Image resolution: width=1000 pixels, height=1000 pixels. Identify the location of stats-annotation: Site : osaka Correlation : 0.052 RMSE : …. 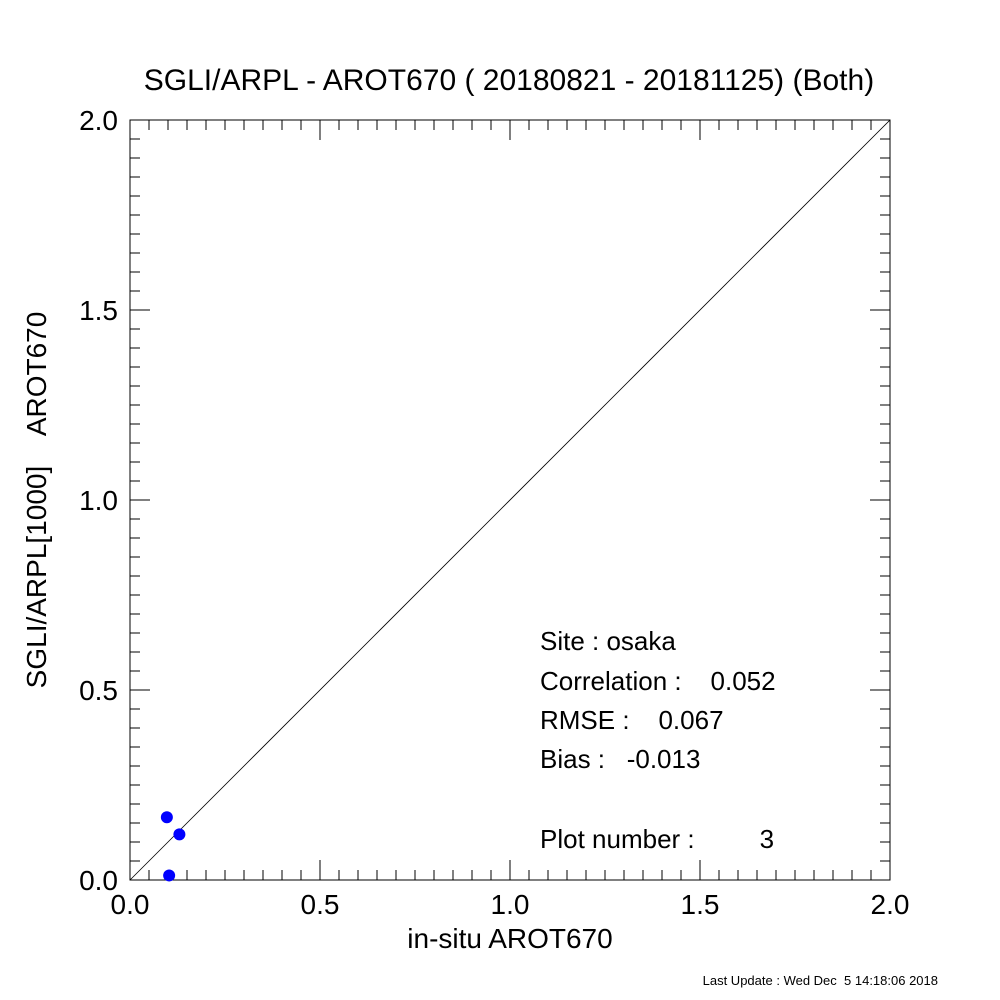
(658, 740).